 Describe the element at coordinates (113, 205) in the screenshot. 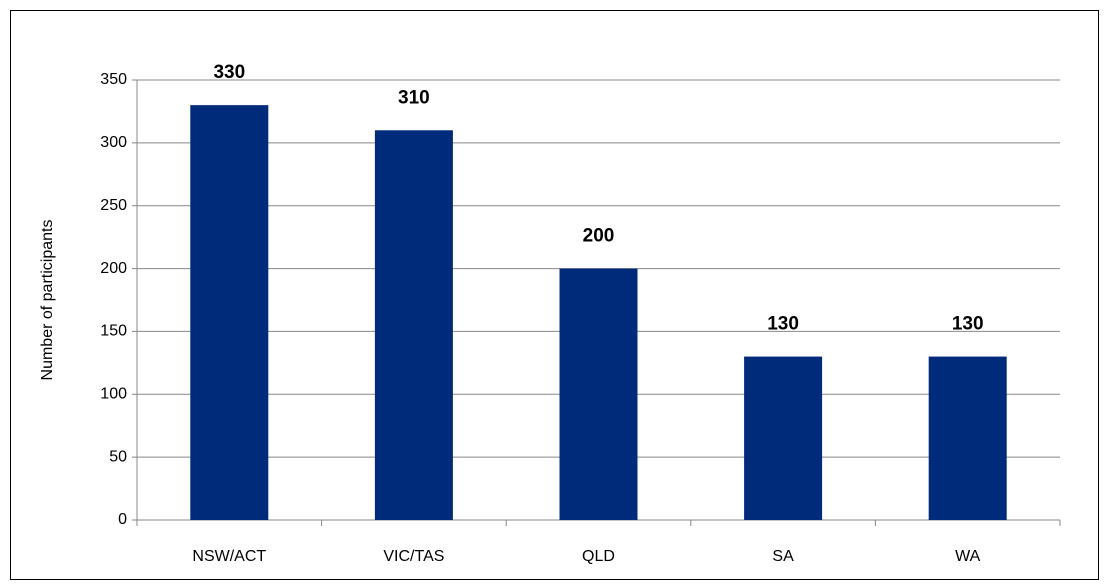

I see `y-tick-label: 250` at that location.